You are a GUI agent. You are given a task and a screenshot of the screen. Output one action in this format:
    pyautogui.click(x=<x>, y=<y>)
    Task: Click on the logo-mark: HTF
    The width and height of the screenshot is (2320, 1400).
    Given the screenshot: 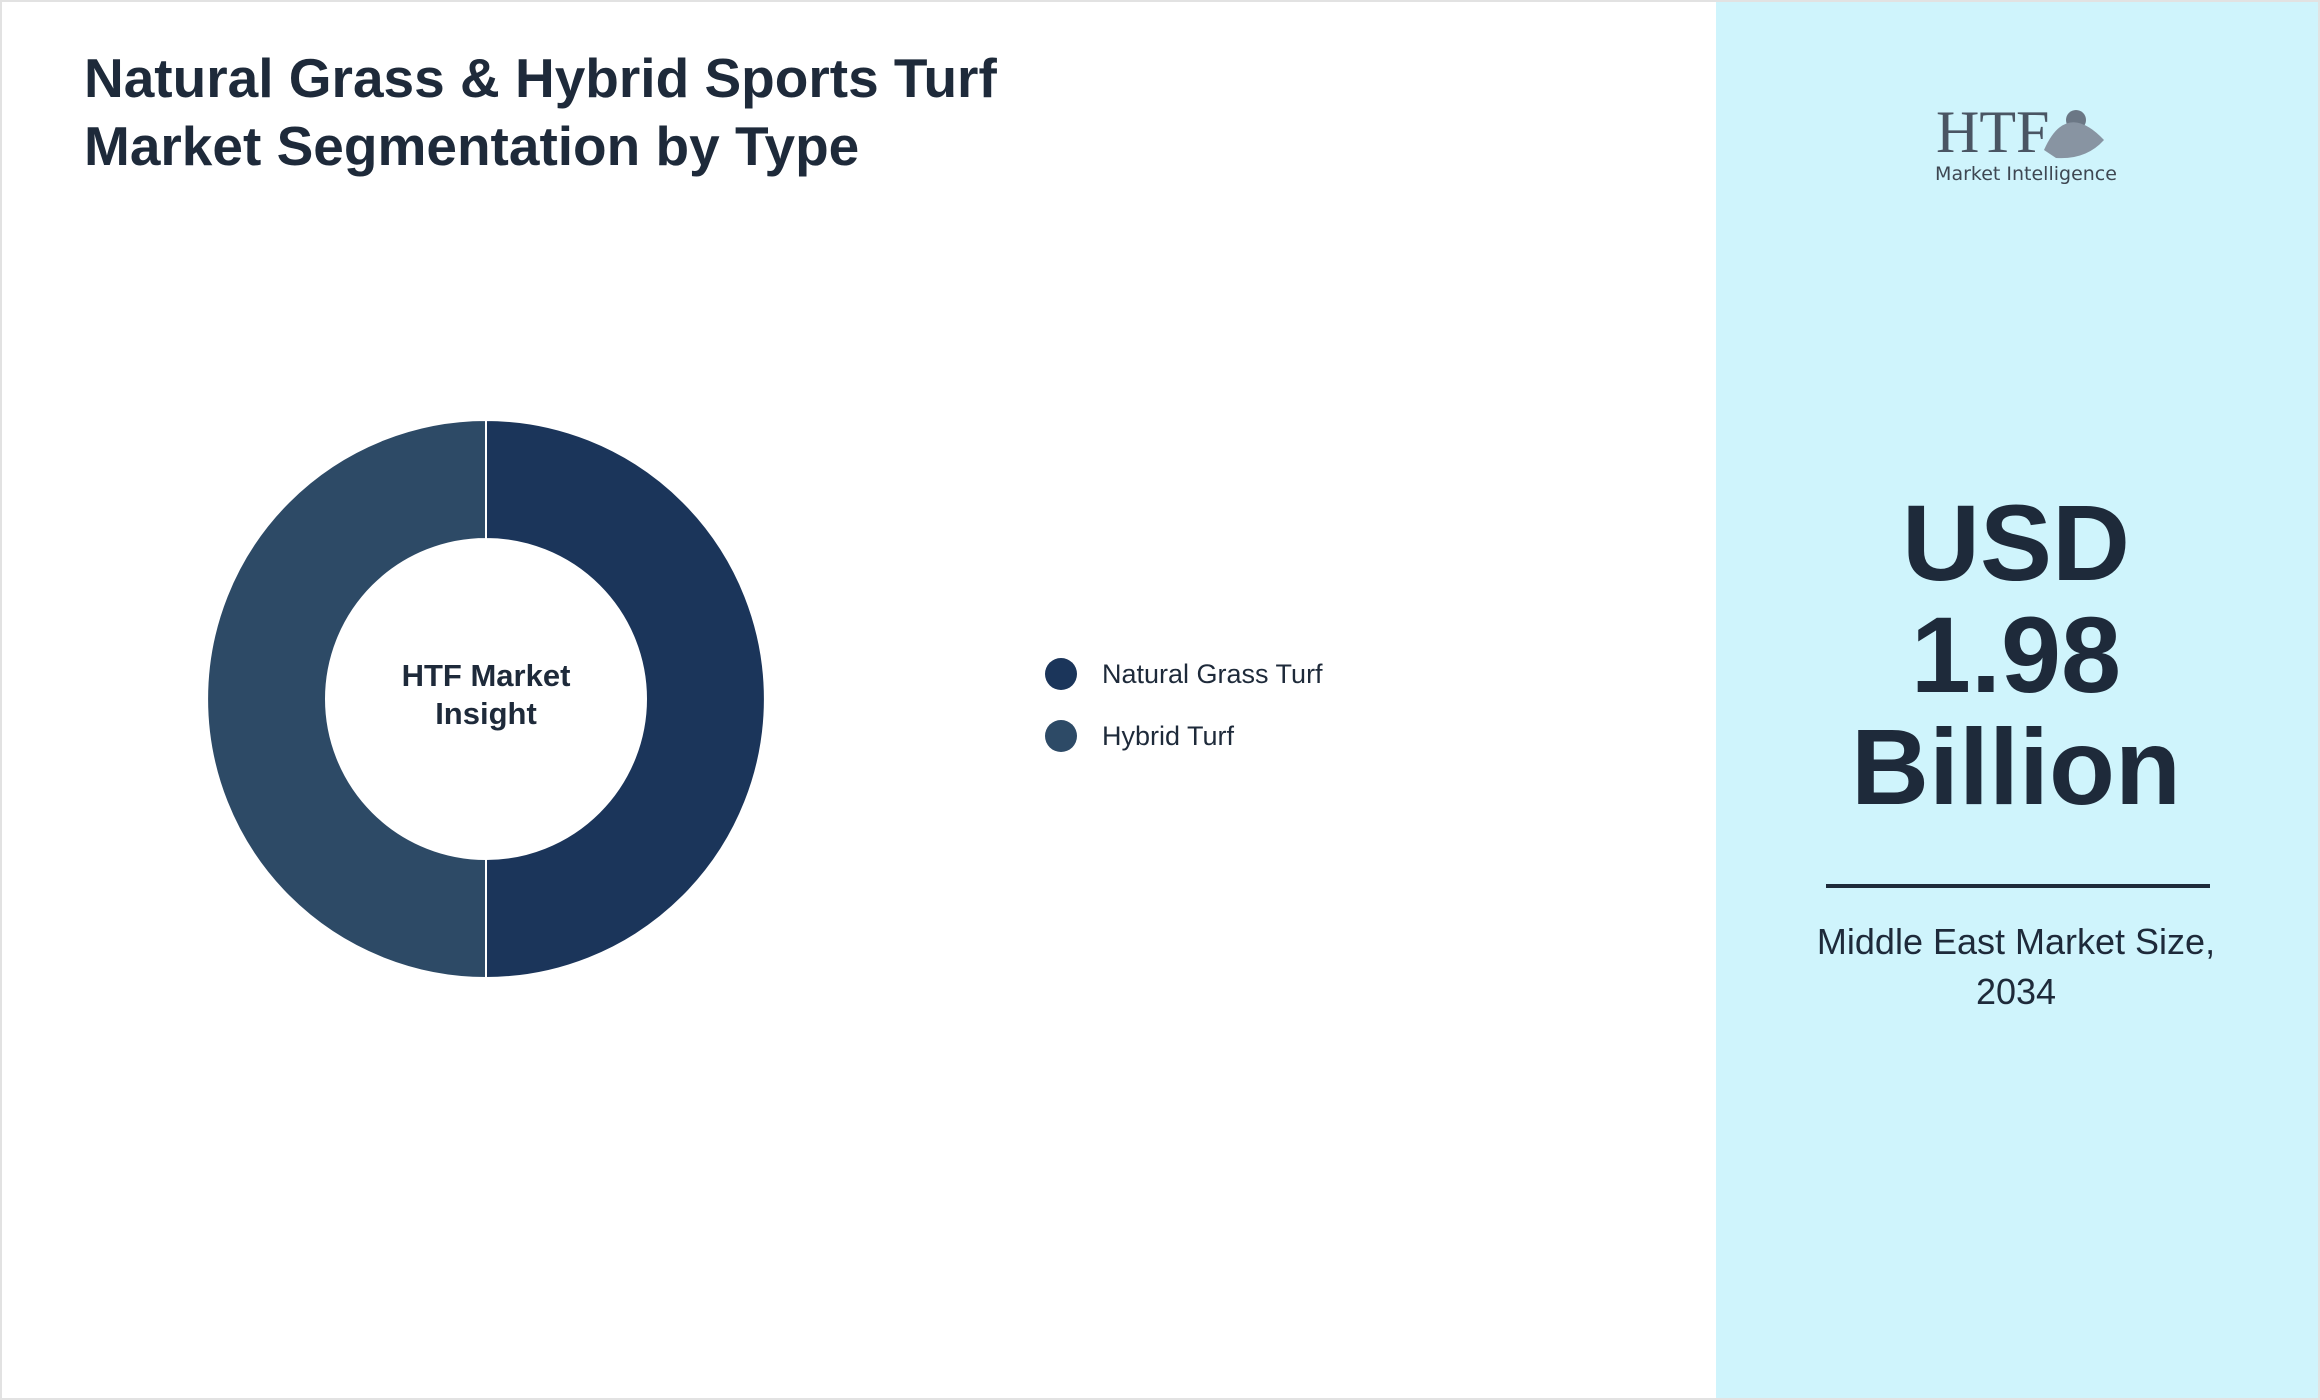 What is the action you would take?
    pyautogui.click(x=1992, y=132)
    